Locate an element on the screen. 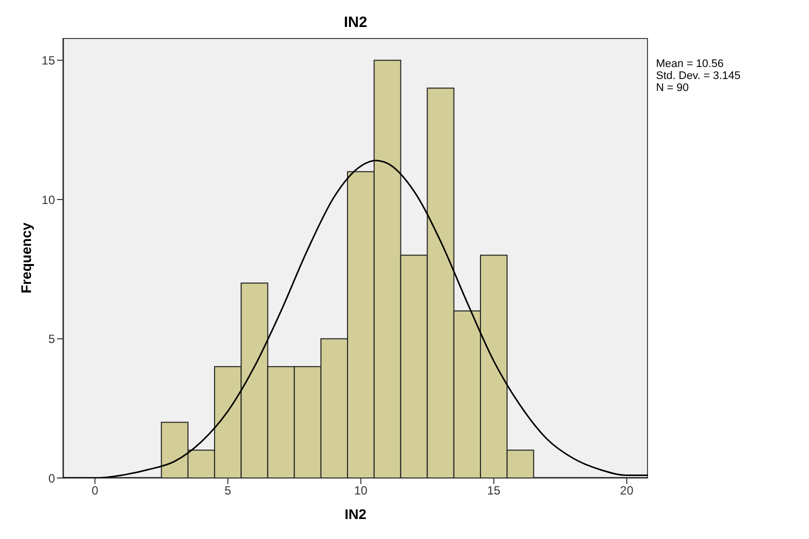  x-tick-label: 5 is located at coordinates (228, 491).